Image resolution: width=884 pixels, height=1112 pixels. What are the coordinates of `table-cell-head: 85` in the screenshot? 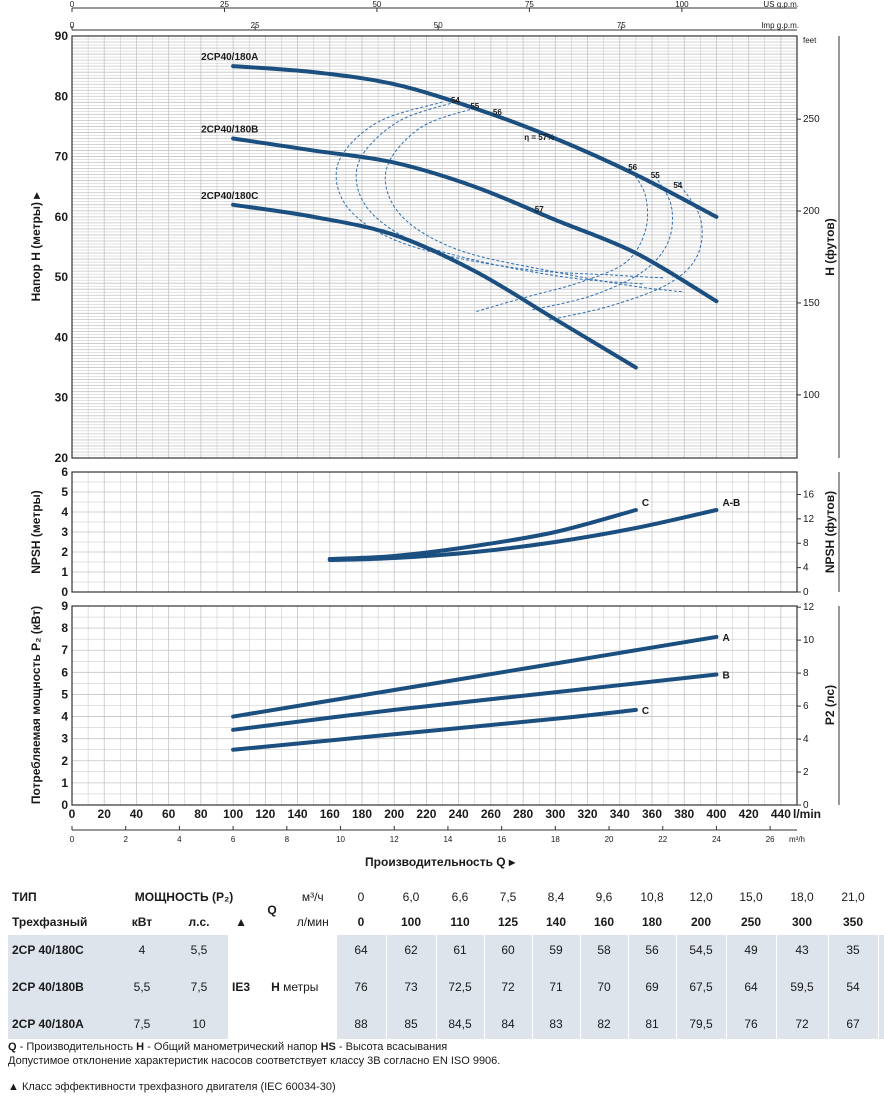 It's located at (411, 1023).